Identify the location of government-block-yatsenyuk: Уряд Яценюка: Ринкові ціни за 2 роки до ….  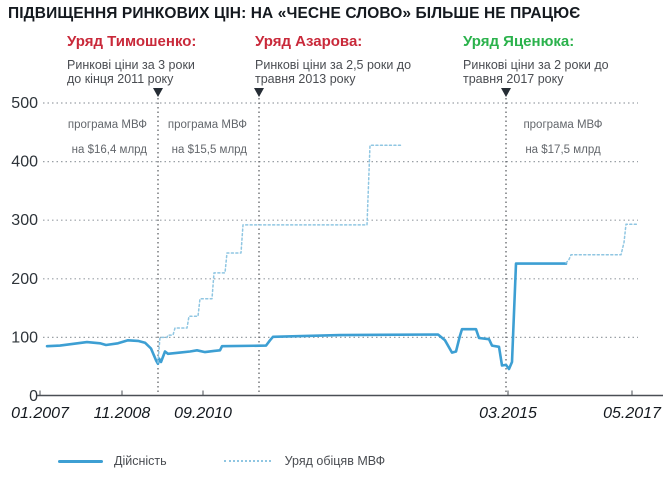
(536, 59).